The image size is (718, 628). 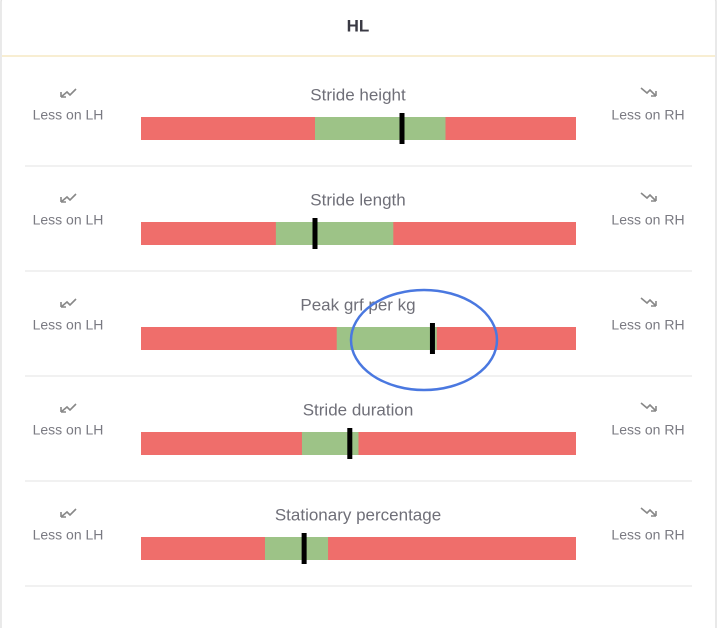 What do you see at coordinates (358, 94) in the screenshot?
I see `metric-title: Stride height` at bounding box center [358, 94].